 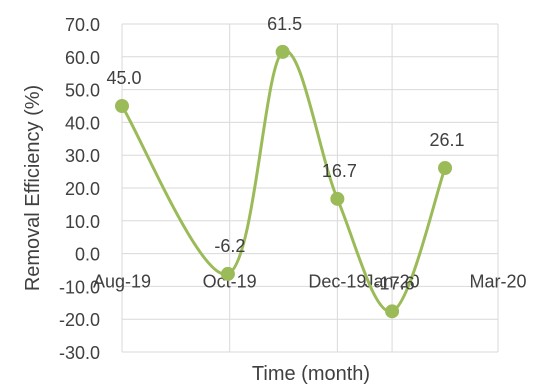 I want to click on y-tick-label: 50.0, so click(x=82, y=91).